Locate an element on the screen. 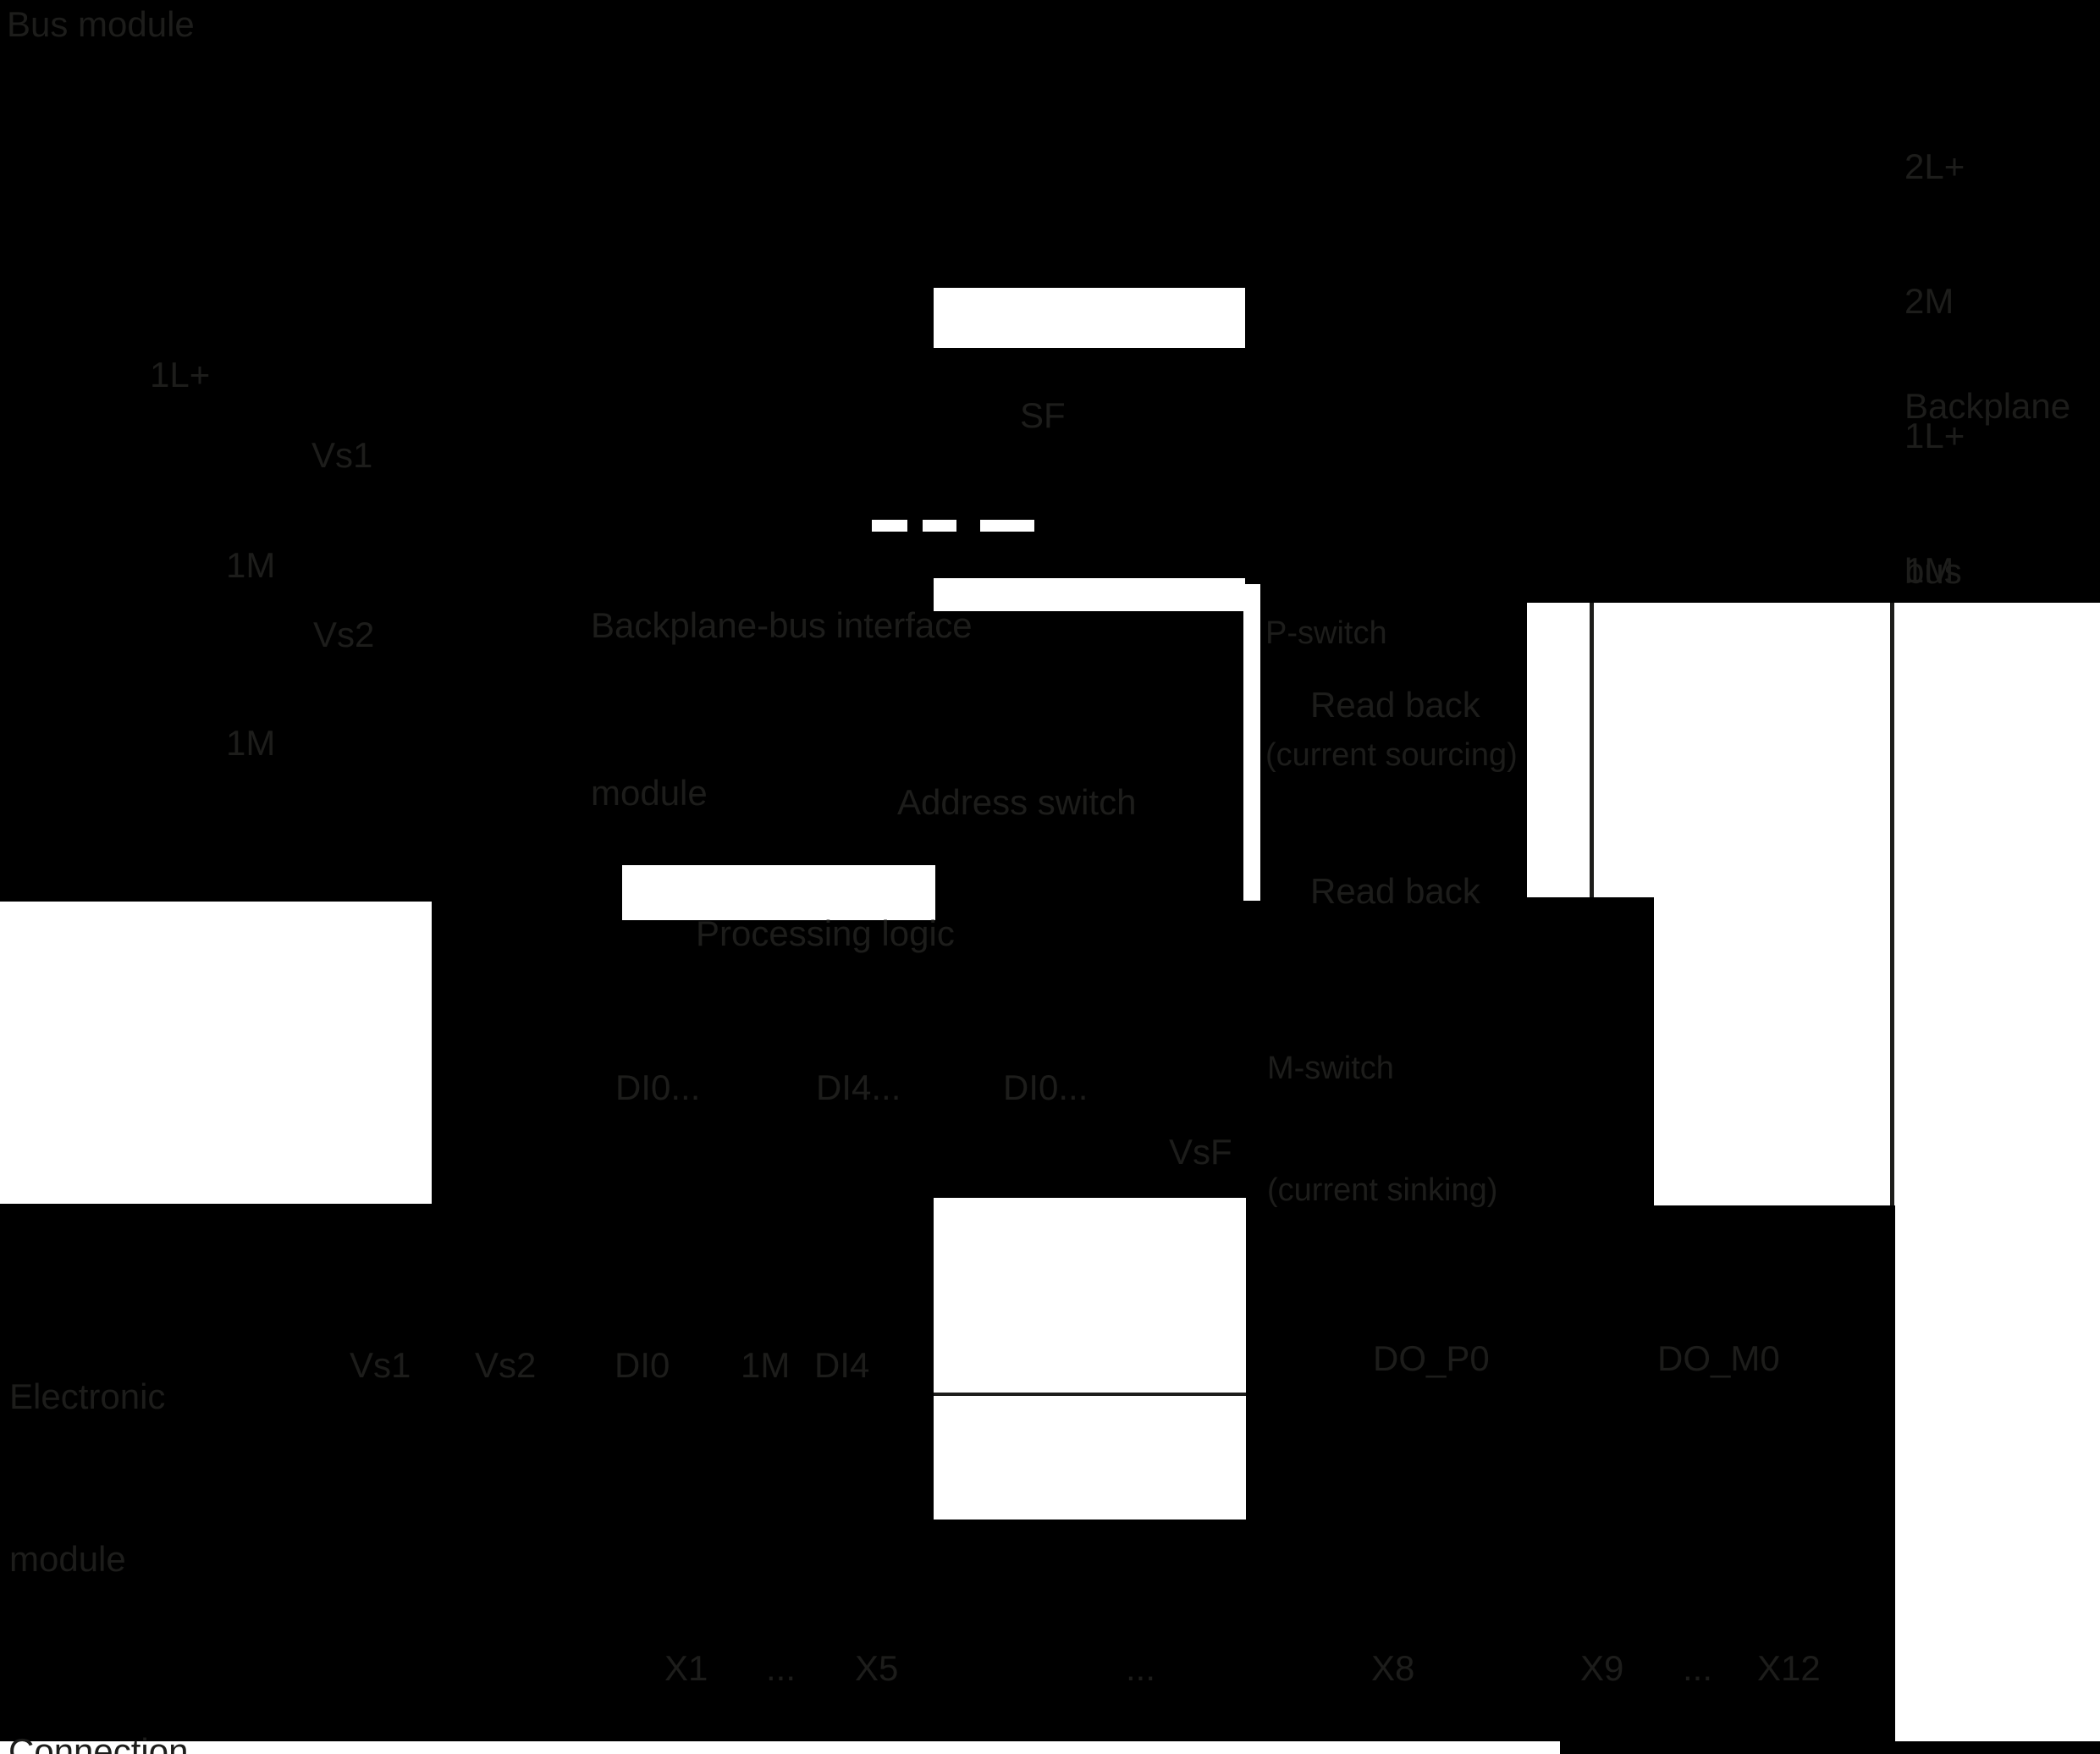 The image size is (2100, 1754). left-rail-vs2-label: Vs2 is located at coordinates (344, 634).